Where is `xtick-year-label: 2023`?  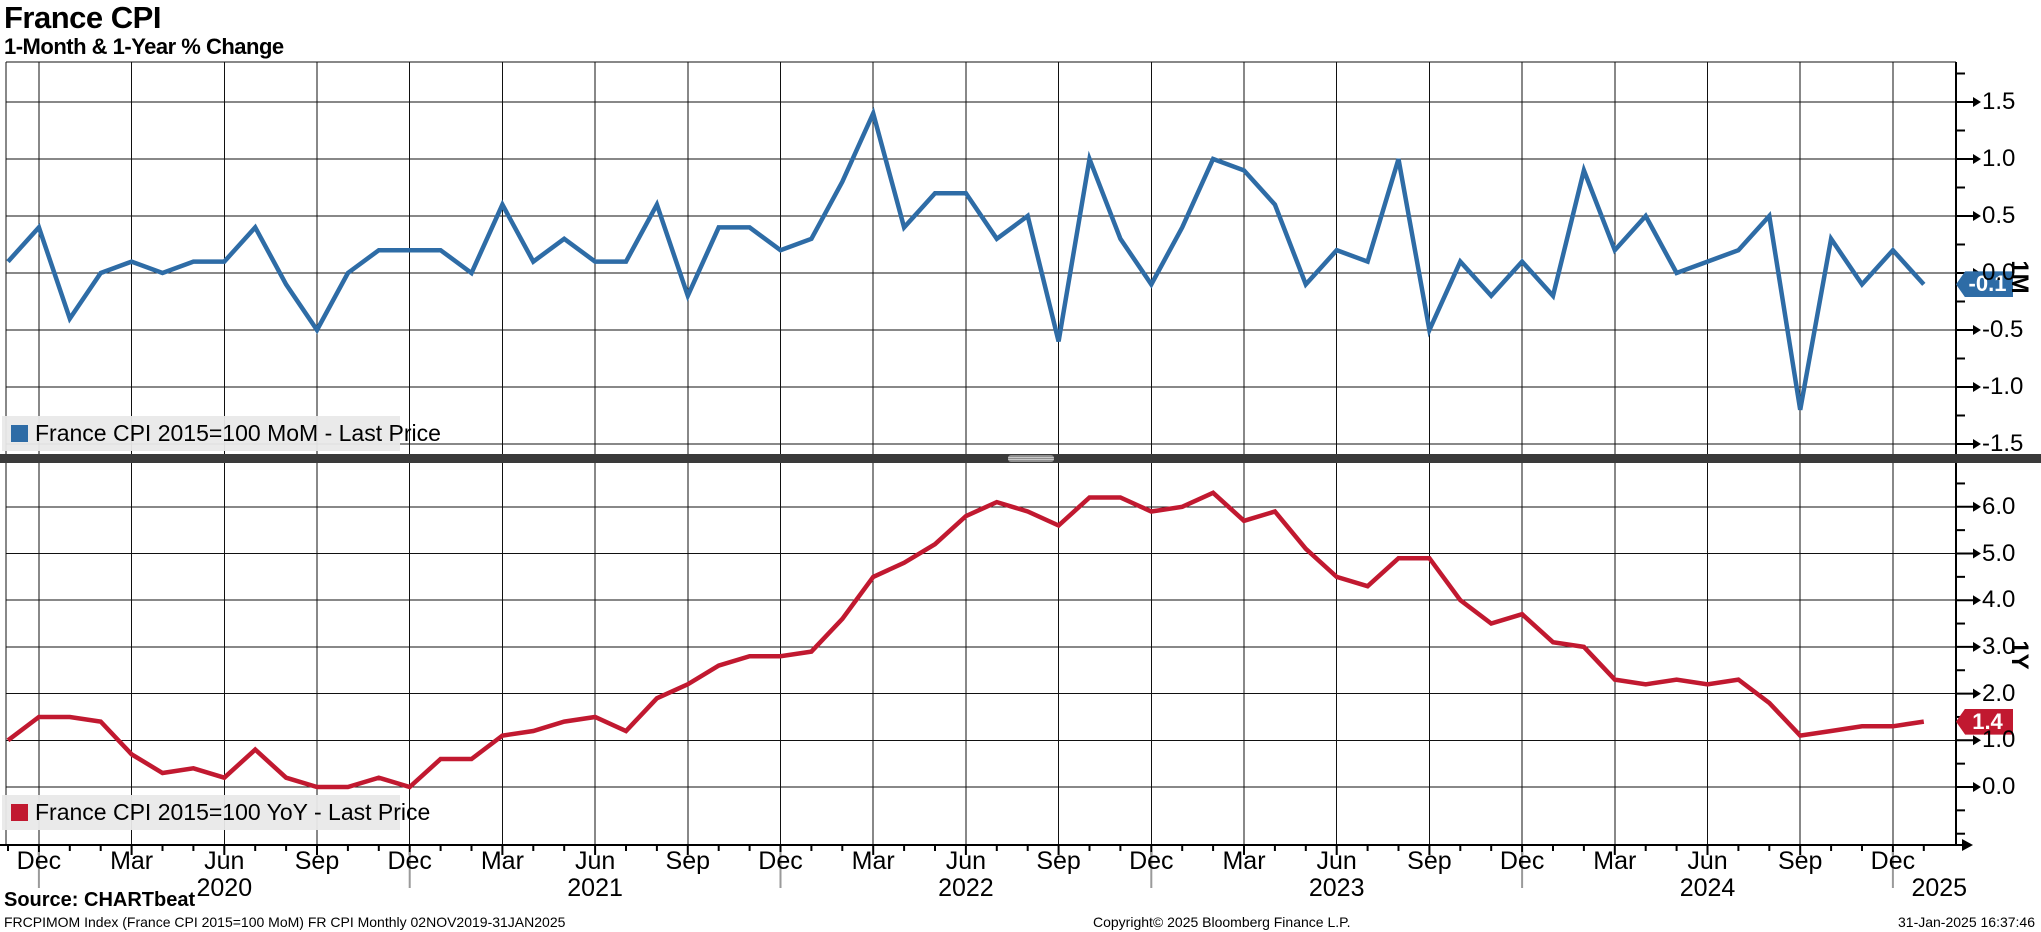
xtick-year-label: 2023 is located at coordinates (1336, 888).